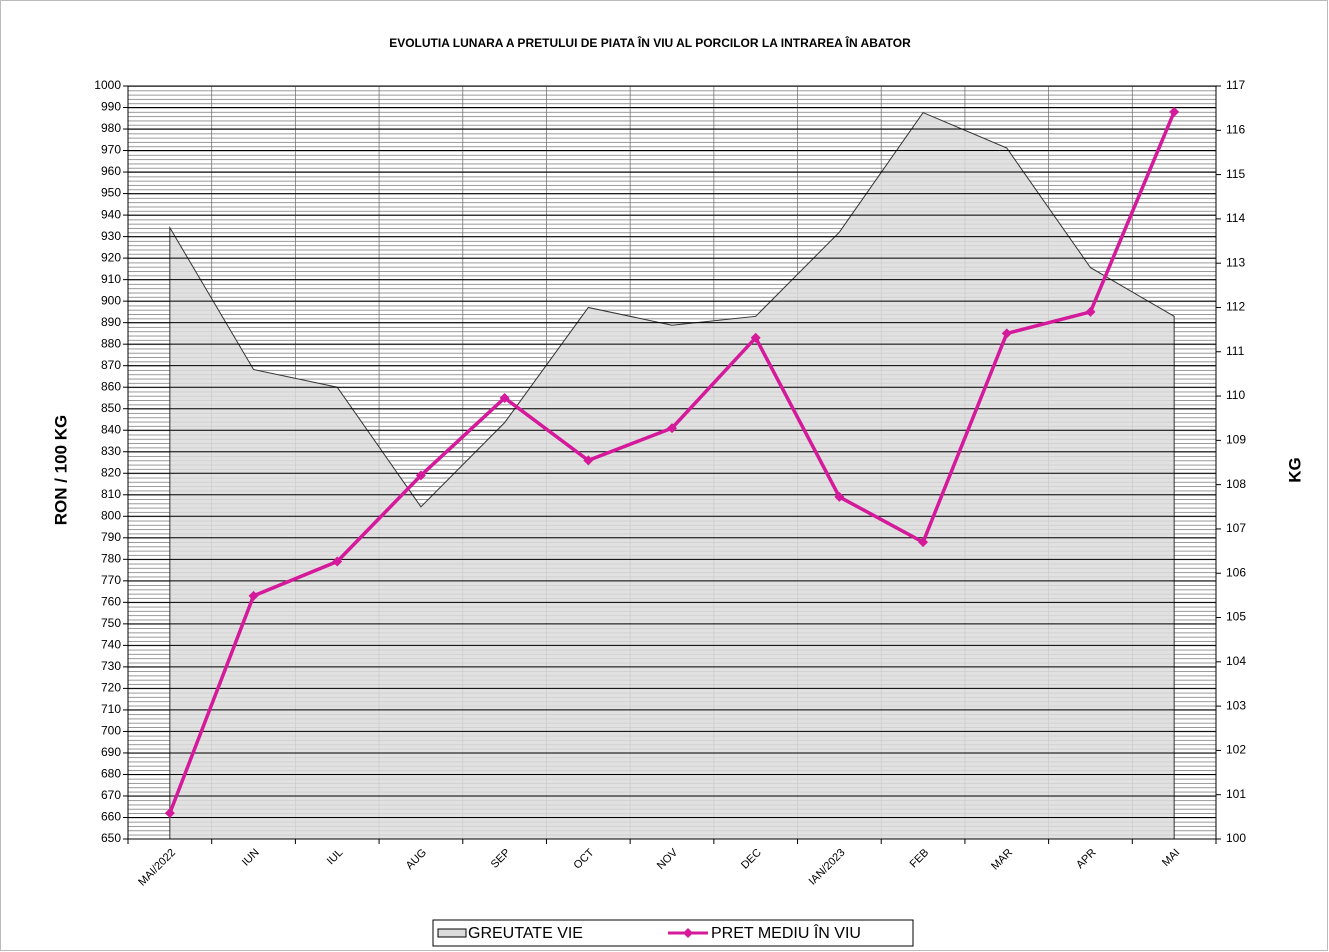  What do you see at coordinates (111, 386) in the screenshot?
I see `y-tick-label: 860` at bounding box center [111, 386].